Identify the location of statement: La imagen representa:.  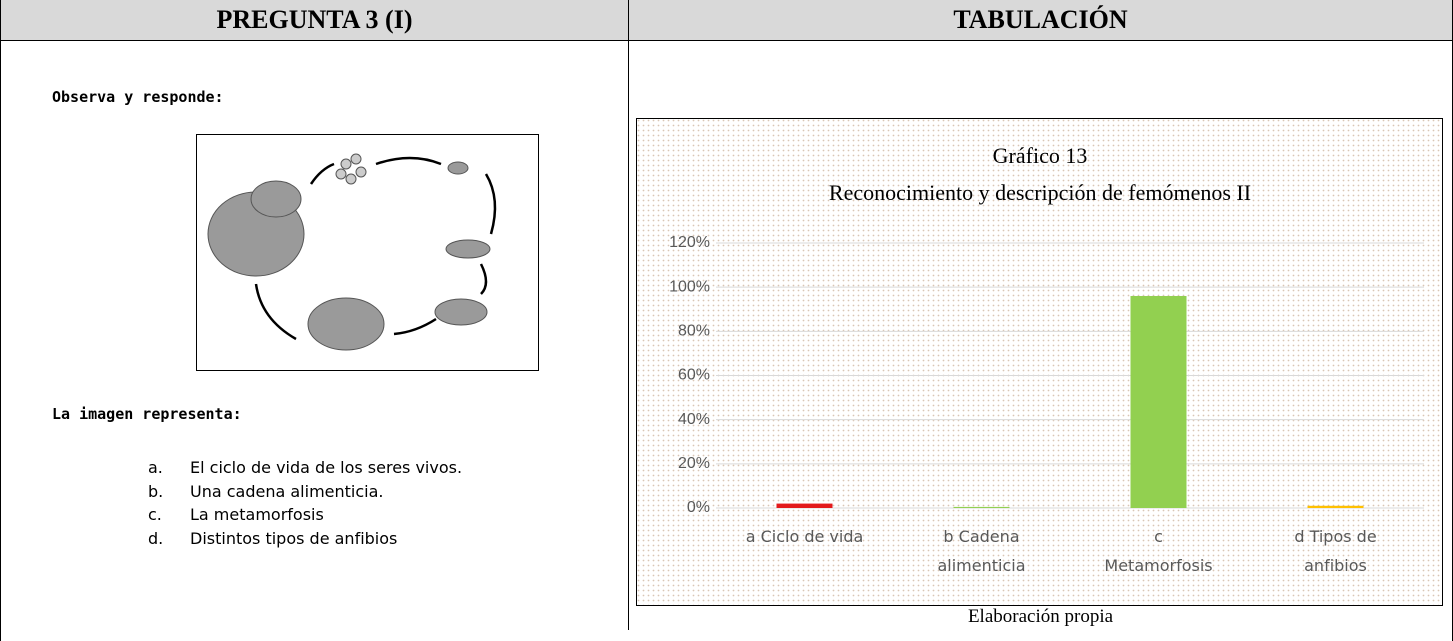
(147, 414).